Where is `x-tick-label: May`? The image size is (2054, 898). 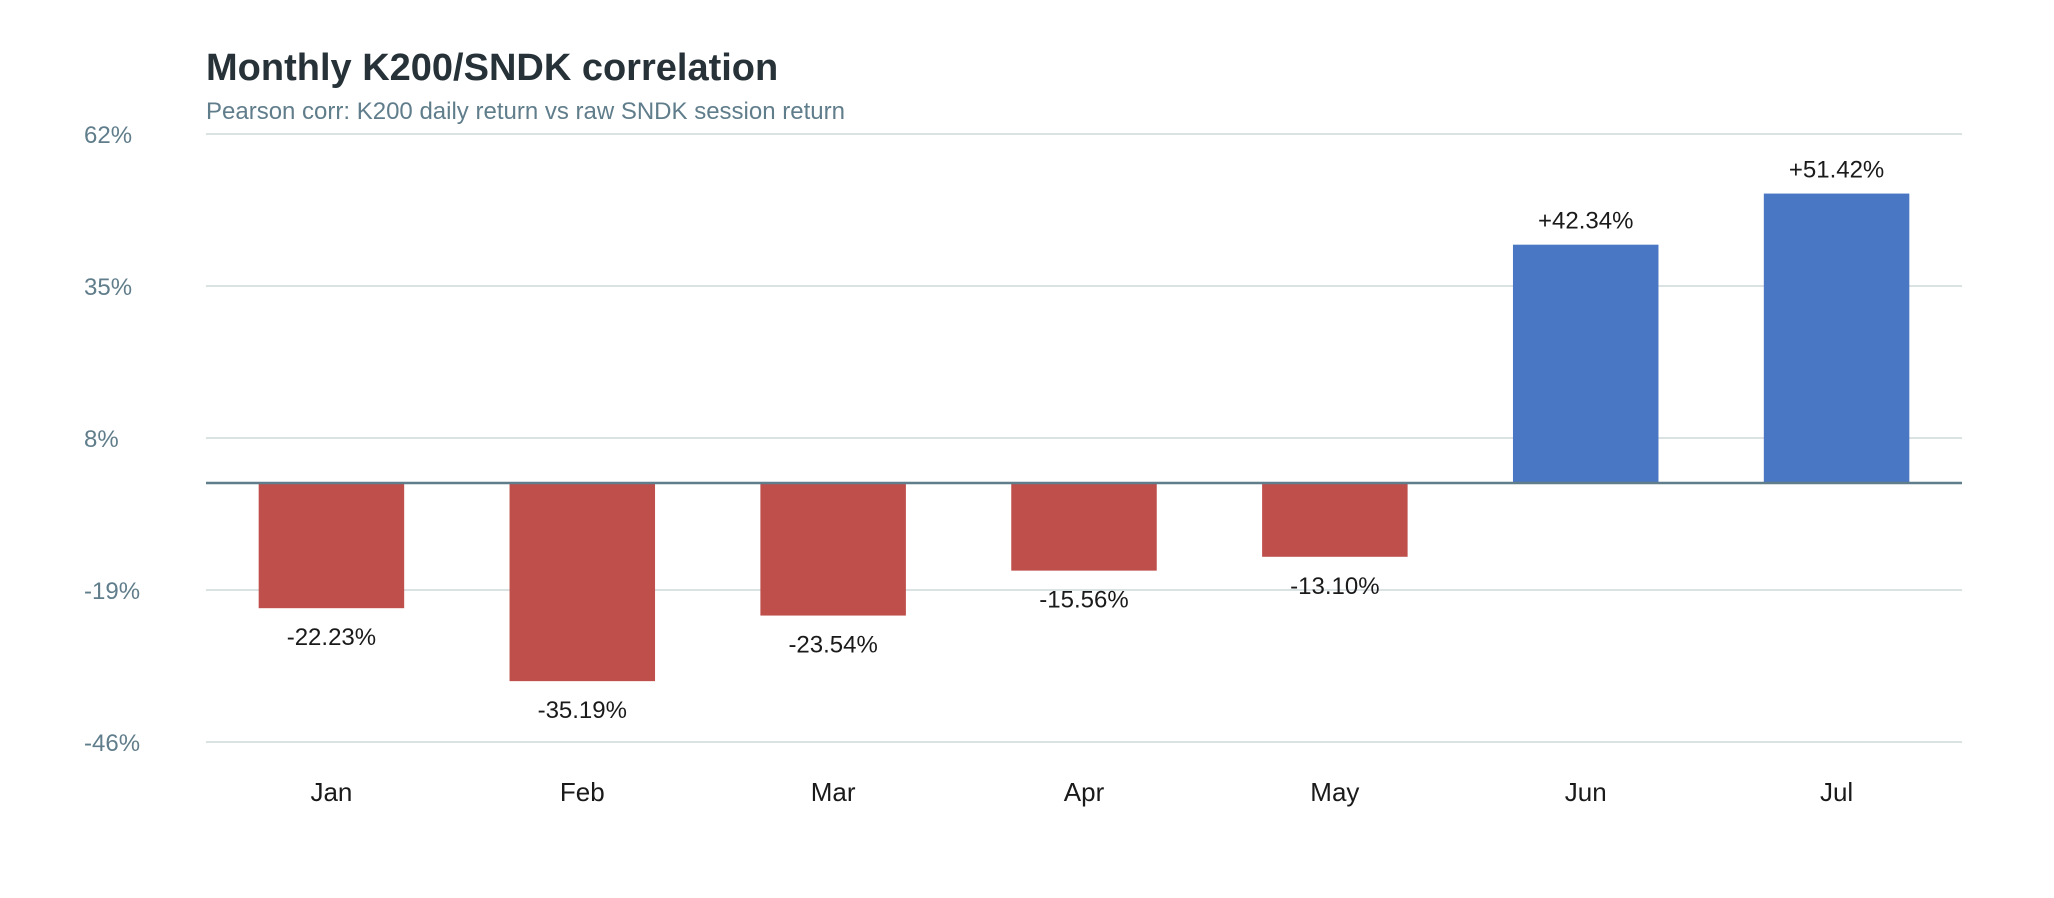
x-tick-label: May is located at coordinates (1334, 792).